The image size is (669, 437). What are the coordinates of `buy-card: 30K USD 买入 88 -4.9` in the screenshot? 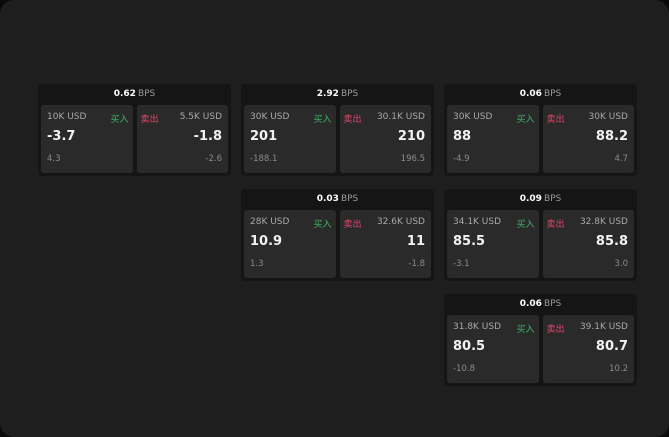 It's located at (493, 139).